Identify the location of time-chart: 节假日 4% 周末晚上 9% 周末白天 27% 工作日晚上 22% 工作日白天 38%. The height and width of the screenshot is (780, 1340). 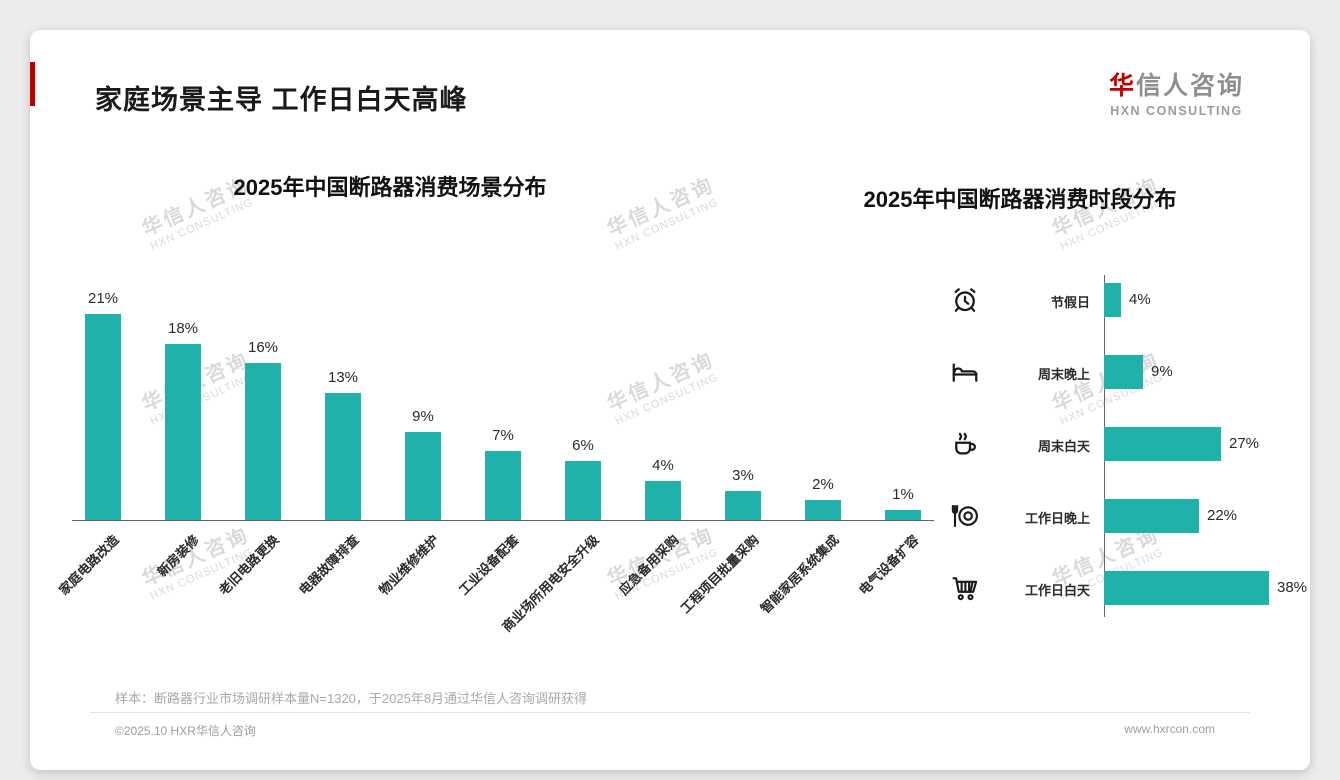
(1115, 470).